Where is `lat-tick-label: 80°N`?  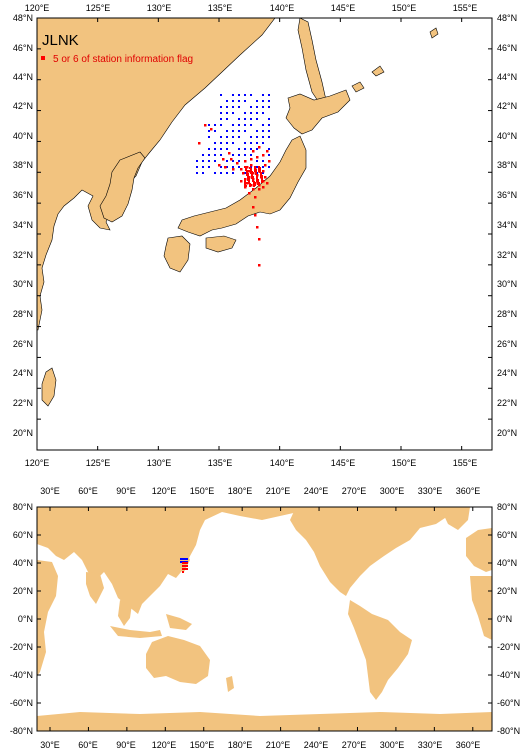
lat-tick-label: 80°N is located at coordinates (507, 507).